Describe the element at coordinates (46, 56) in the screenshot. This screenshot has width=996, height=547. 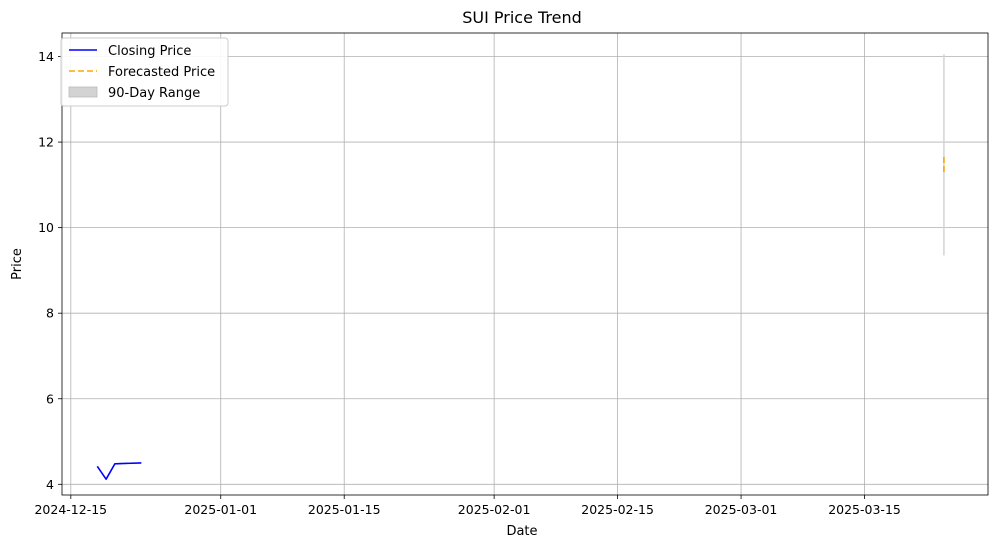
I see `y-tick-label: 14` at that location.